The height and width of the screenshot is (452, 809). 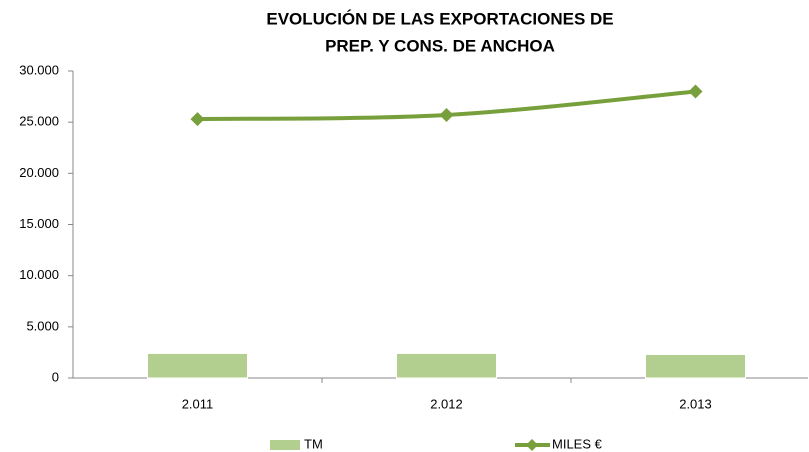 What do you see at coordinates (39, 223) in the screenshot?
I see `y-tick-label: 15.000` at bounding box center [39, 223].